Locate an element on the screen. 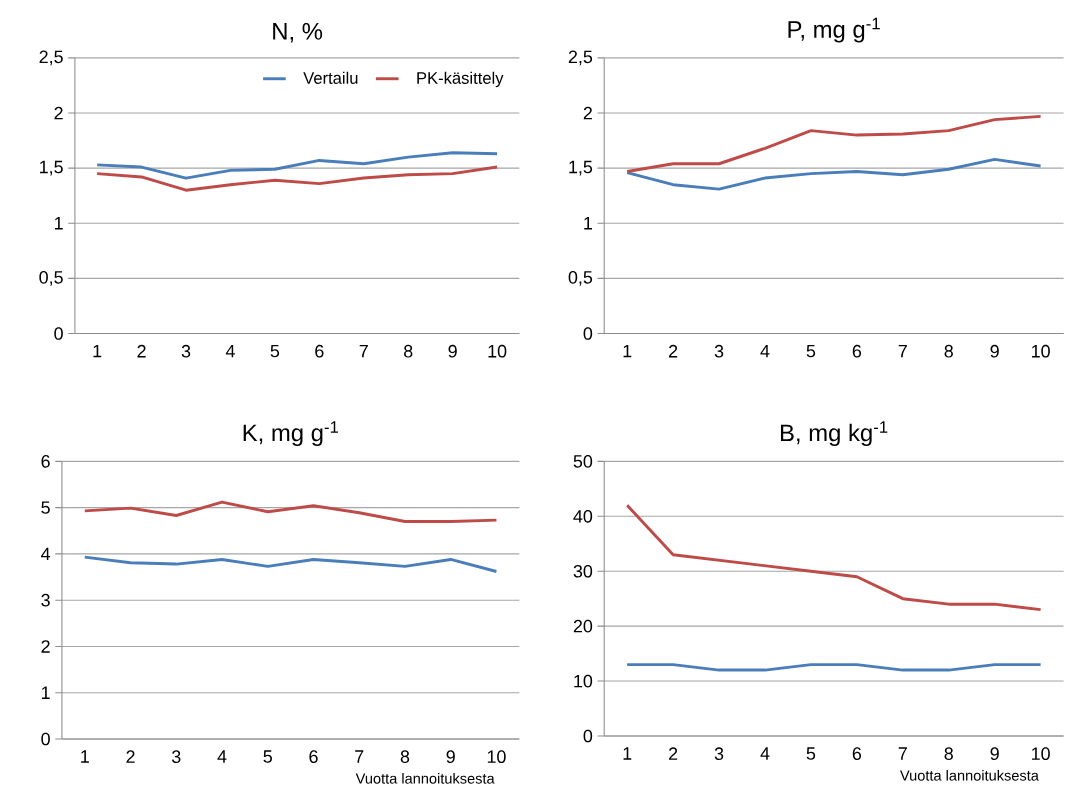 The height and width of the screenshot is (799, 1068). chart-title: B, mg kg$^{-1}$ is located at coordinates (834, 434).